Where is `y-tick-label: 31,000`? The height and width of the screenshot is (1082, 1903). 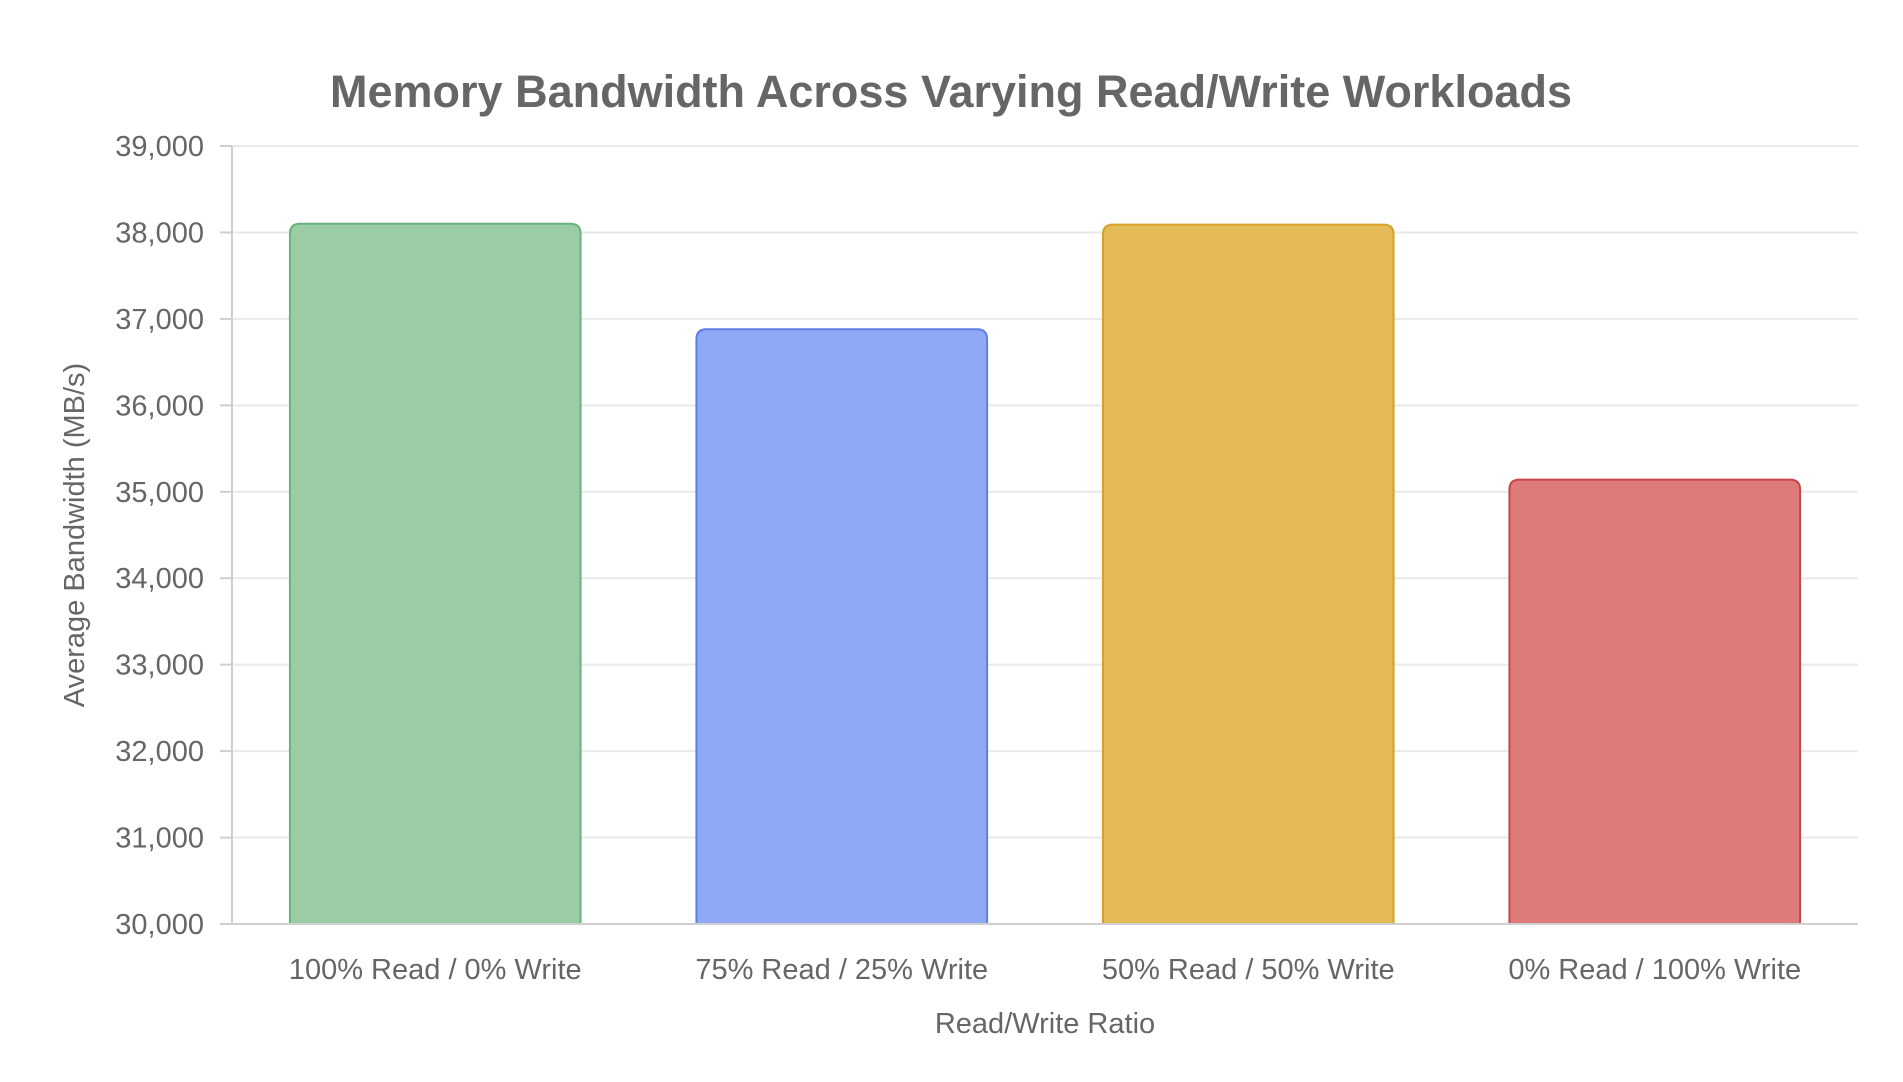
y-tick-label: 31,000 is located at coordinates (159, 839).